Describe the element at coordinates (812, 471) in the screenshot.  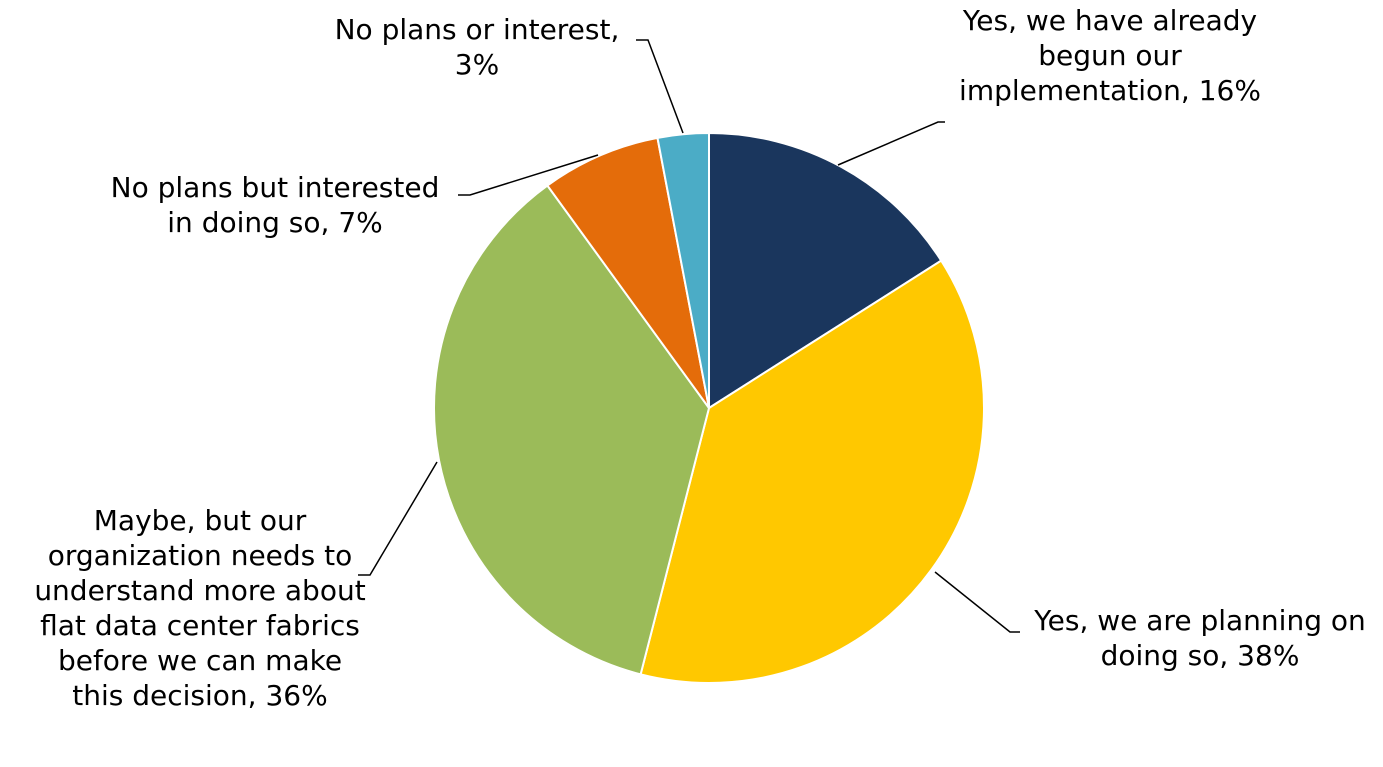
I see `pie-slice-planning` at that location.